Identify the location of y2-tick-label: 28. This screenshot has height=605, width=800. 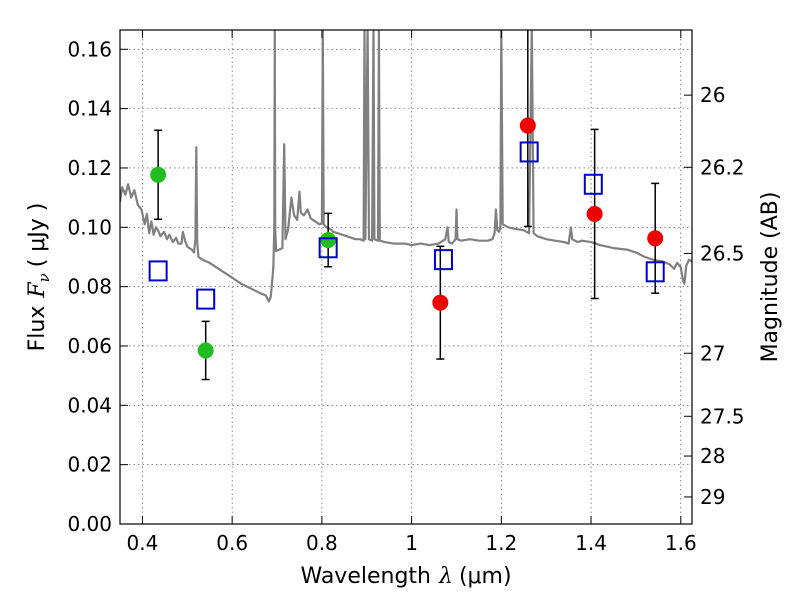
(712, 456).